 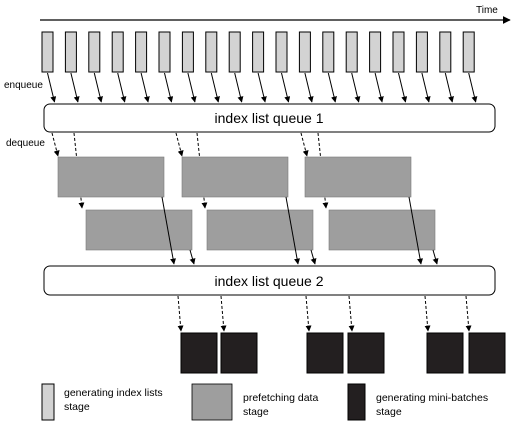 I want to click on legend-minibatch-line1: generating mini-batches, so click(x=432, y=398).